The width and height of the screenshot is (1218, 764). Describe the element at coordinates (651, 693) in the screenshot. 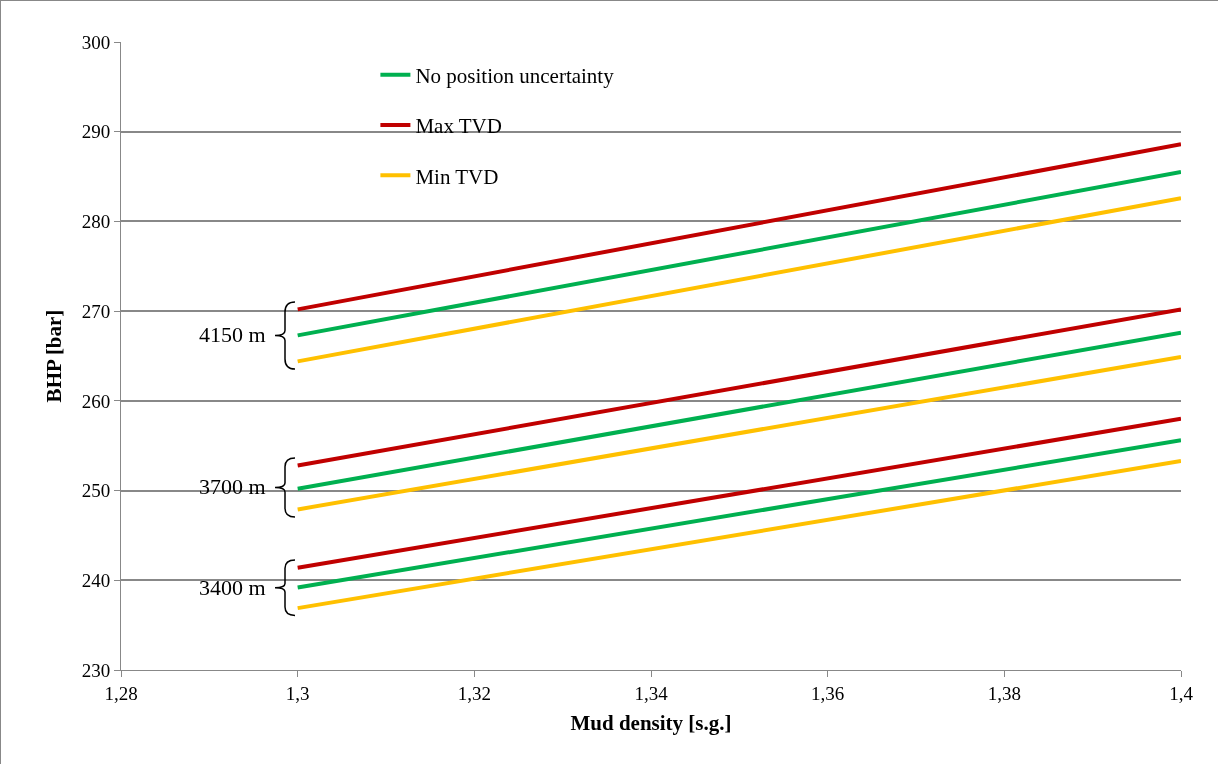

I see `x-tick-label: 1,34` at that location.